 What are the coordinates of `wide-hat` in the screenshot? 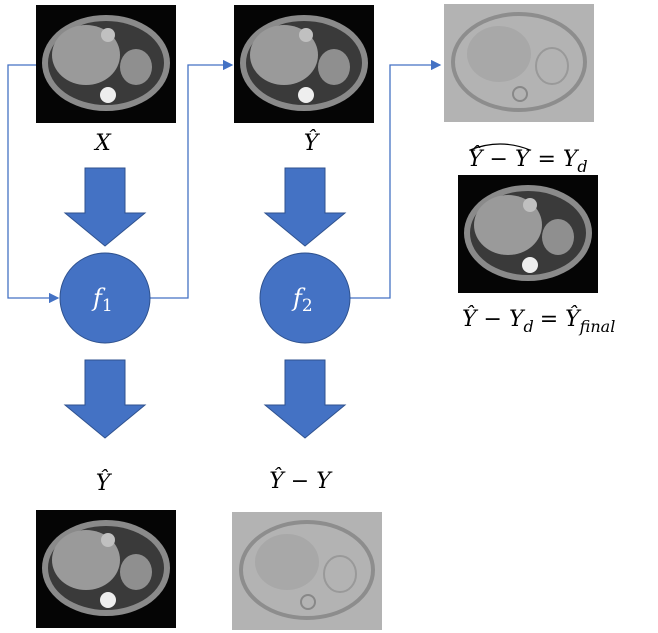 It's located at (500, 147).